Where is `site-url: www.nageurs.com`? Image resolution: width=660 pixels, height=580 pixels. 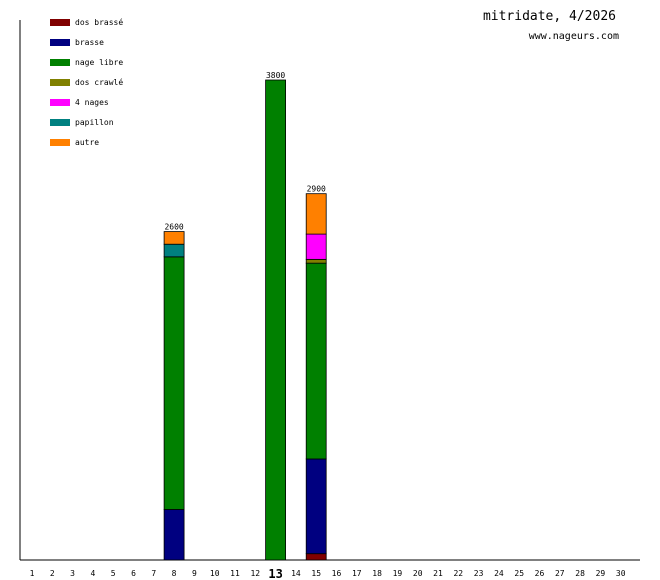 site-url: www.nageurs.com is located at coordinates (573, 36).